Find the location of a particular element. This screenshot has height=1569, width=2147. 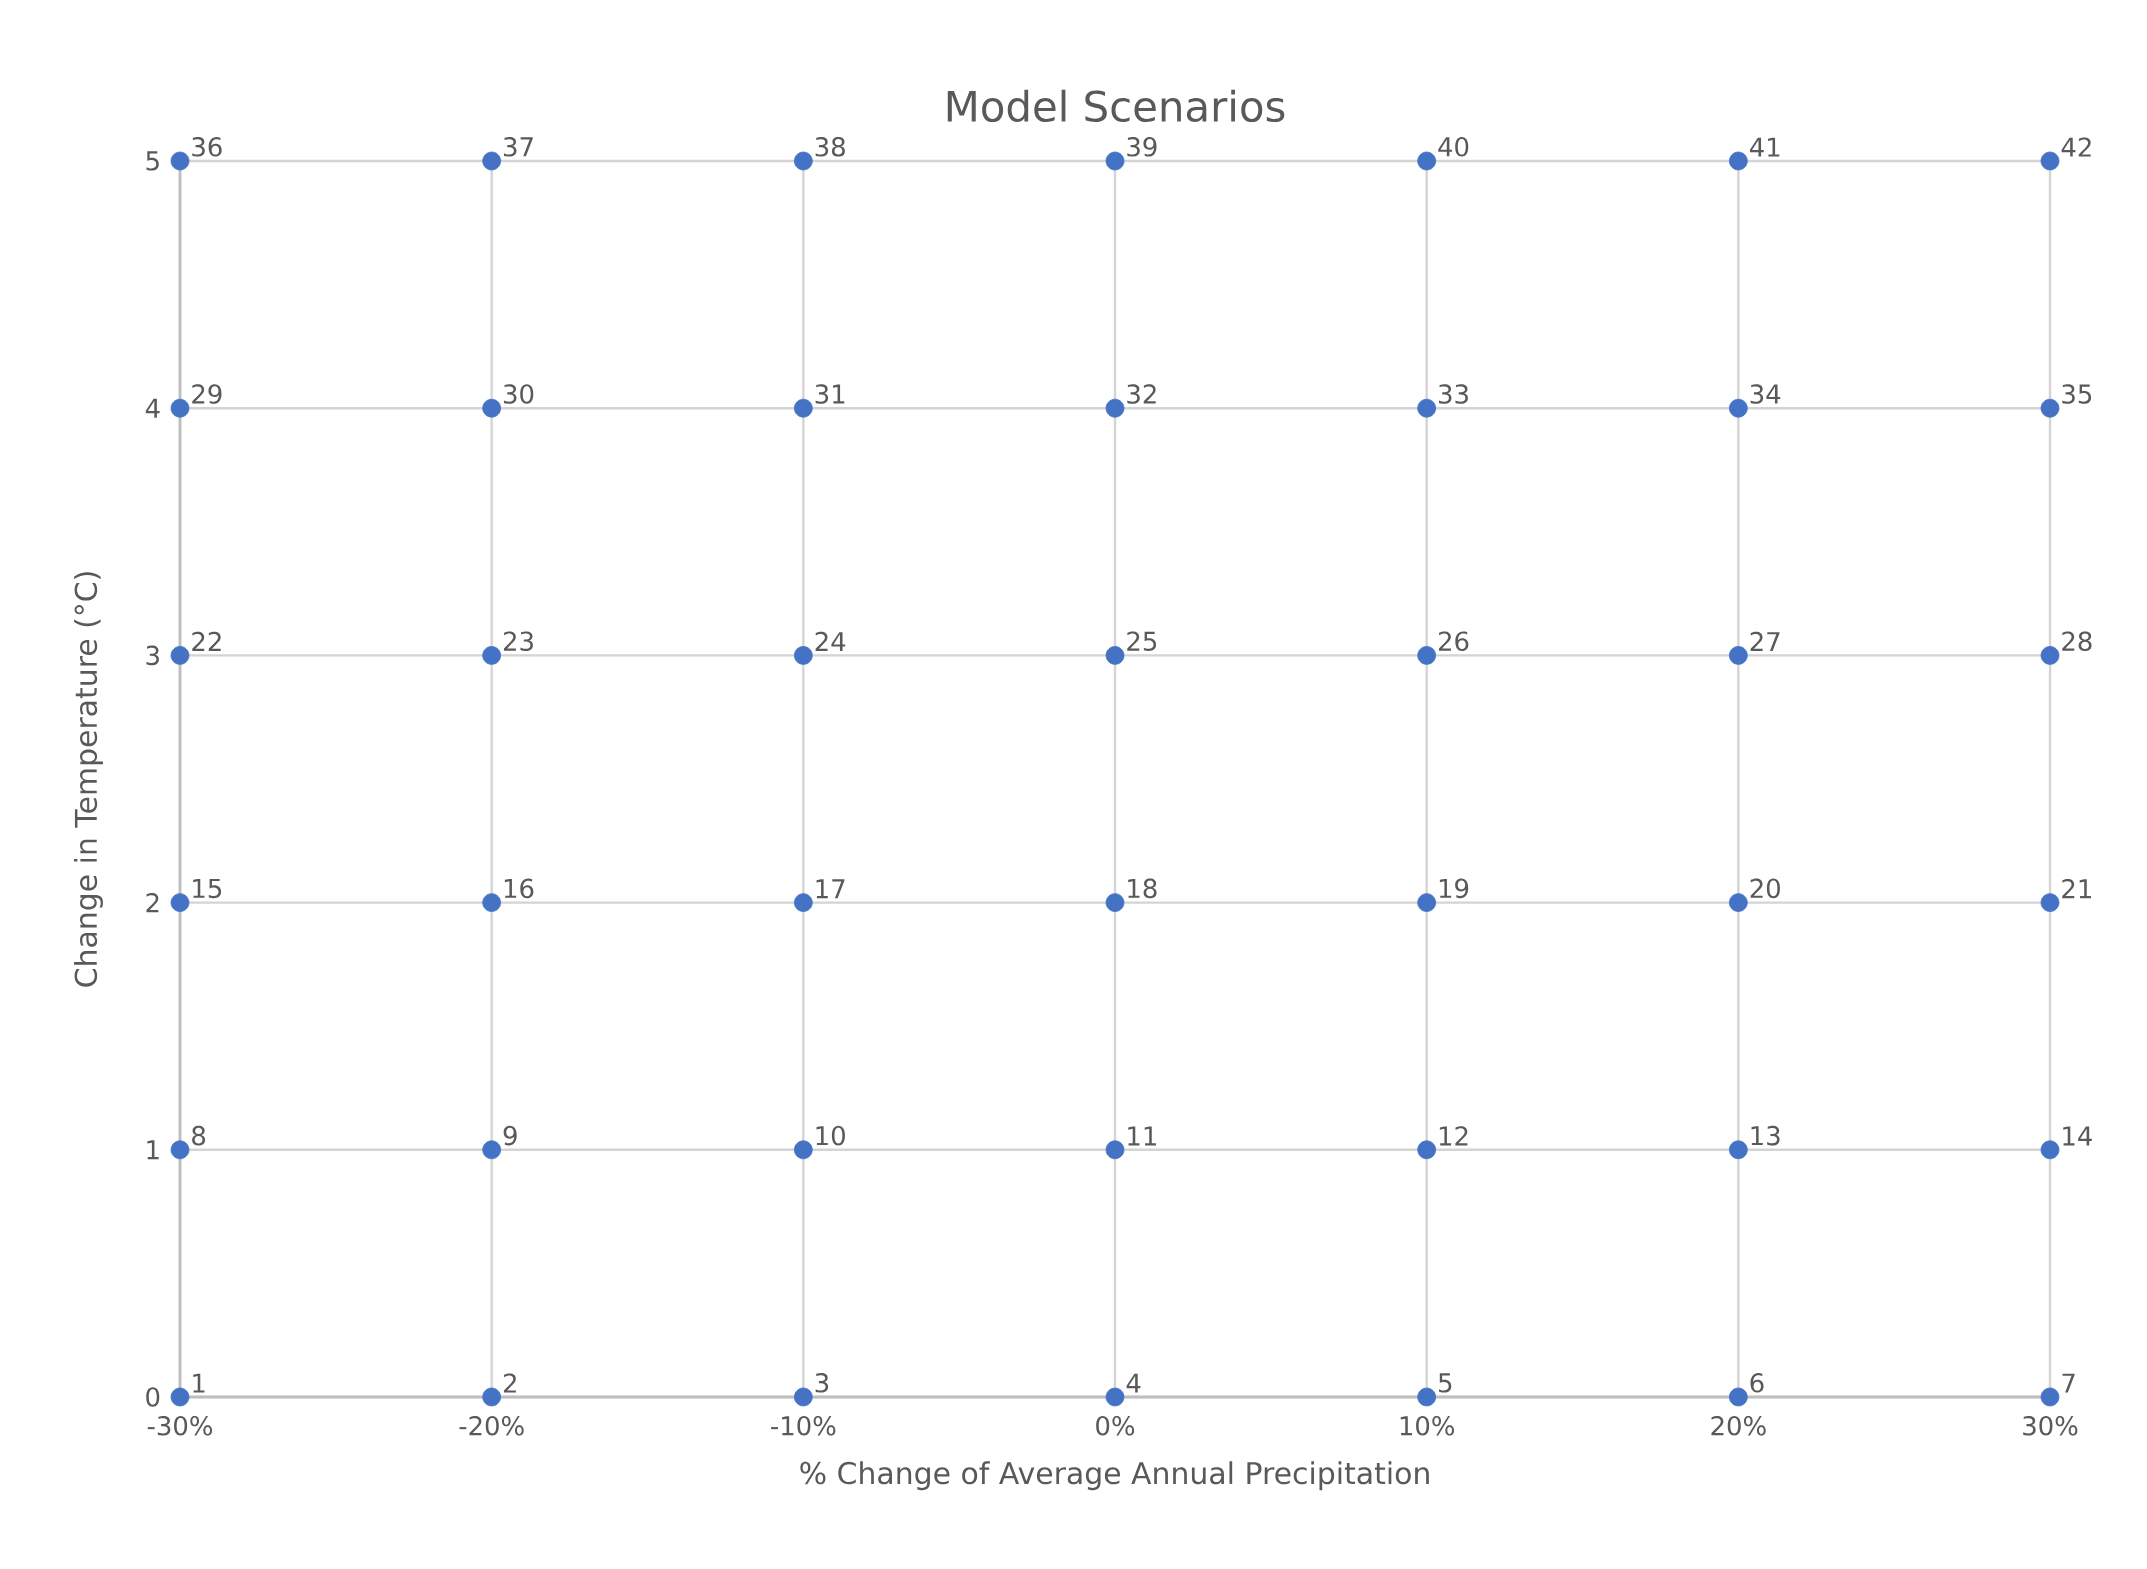

x-tick-label: 0% is located at coordinates (1115, 1426).